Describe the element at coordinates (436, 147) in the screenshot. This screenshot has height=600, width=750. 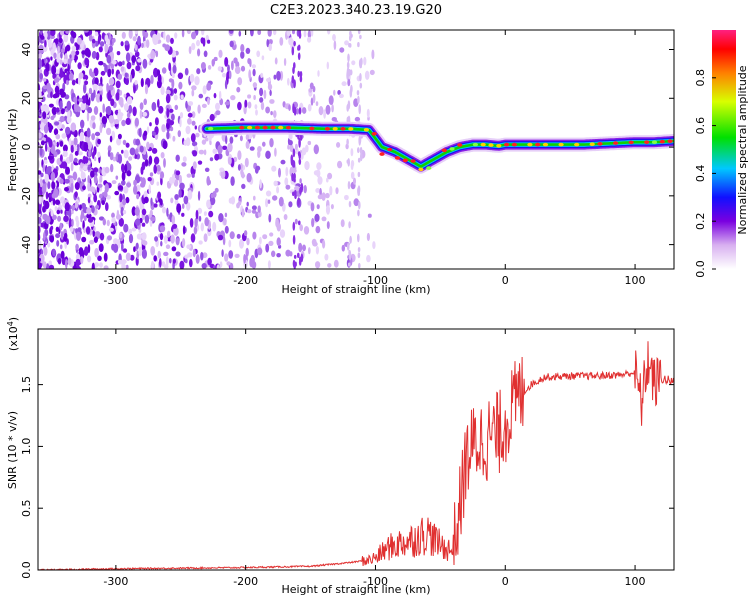
I see `spectrogram-ridge-track` at that location.